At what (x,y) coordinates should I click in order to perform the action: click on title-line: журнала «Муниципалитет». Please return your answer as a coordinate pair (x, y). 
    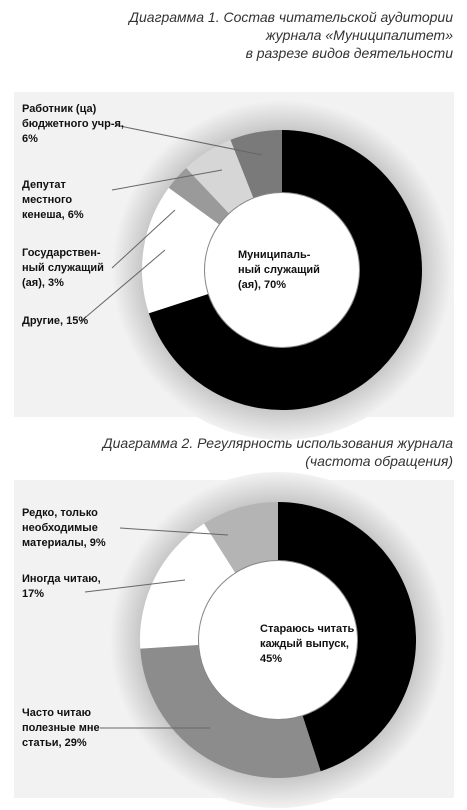
    Looking at the image, I should click on (359, 35).